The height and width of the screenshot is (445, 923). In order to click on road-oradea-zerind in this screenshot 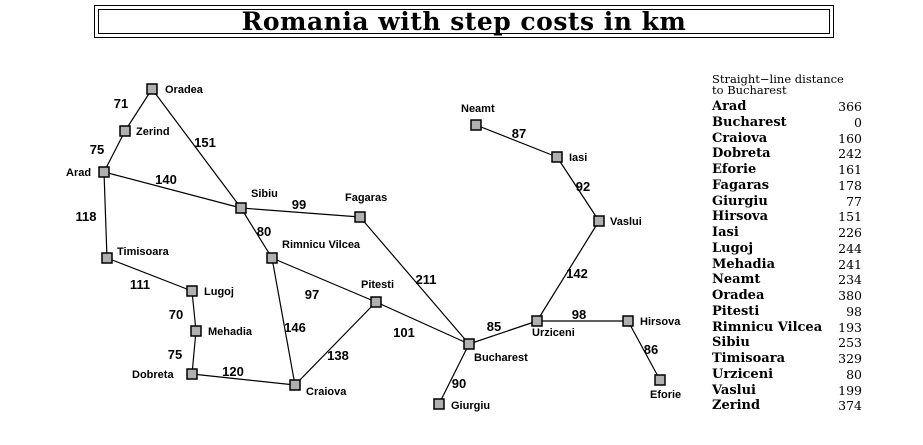, I will do `click(138, 110)`.